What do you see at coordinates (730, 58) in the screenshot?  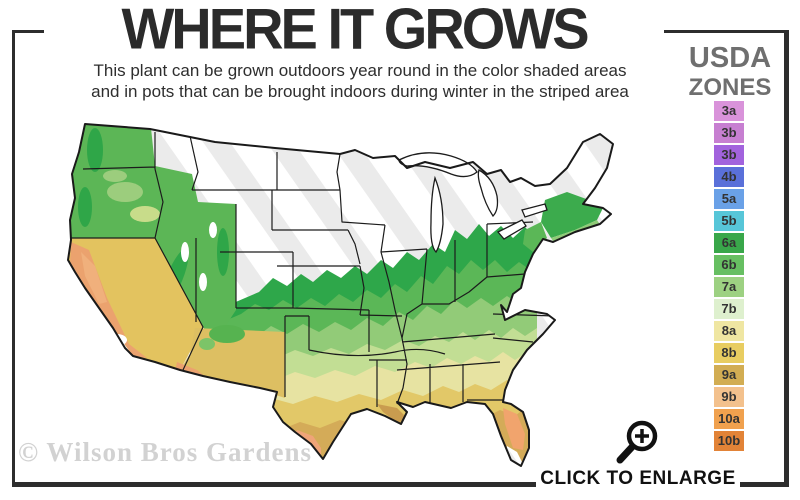 I see `legend-title-usda: USDA` at bounding box center [730, 58].